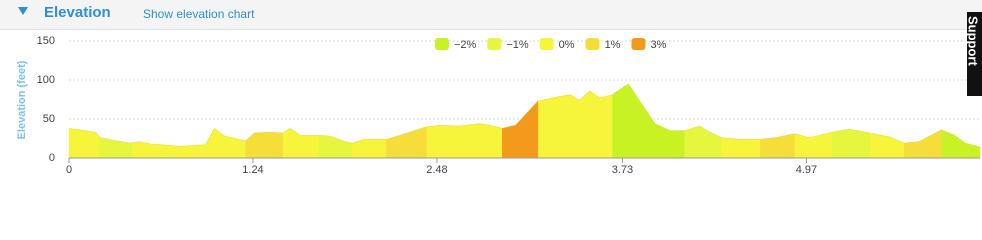  Describe the element at coordinates (46, 80) in the screenshot. I see `y-tick-label: 100` at that location.